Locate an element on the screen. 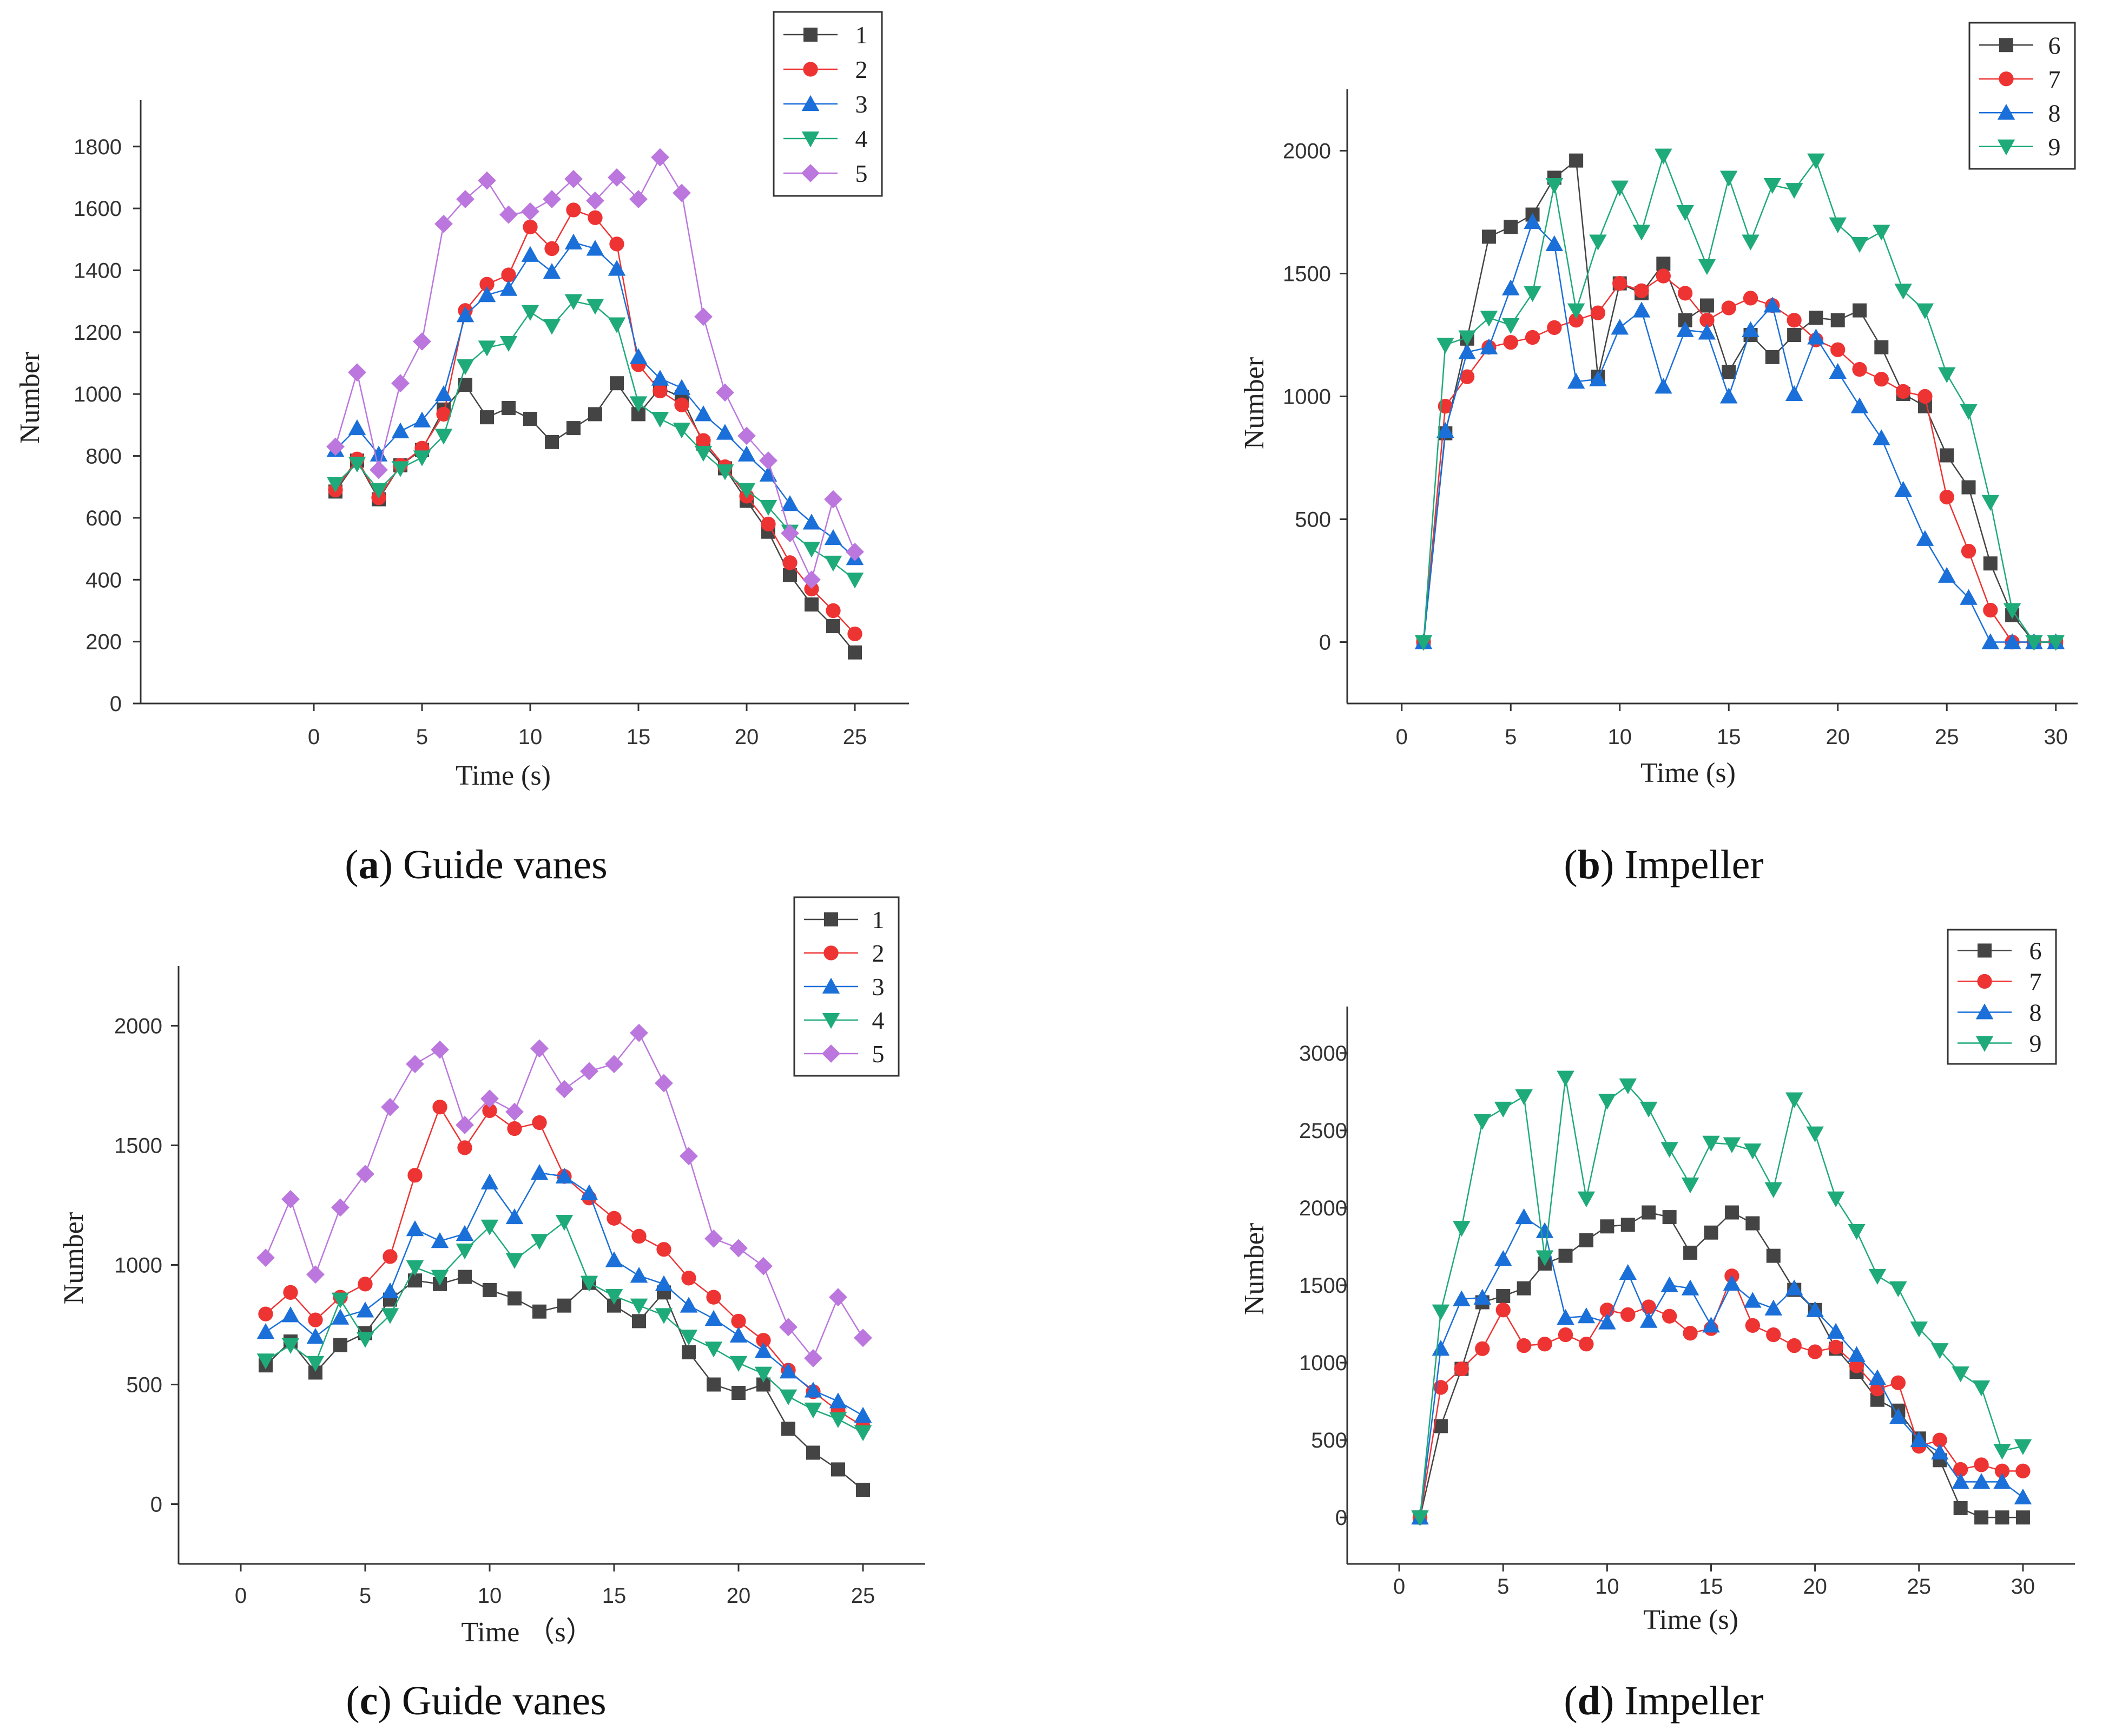  panel-a-ytick-label: 0 is located at coordinates (116, 704).